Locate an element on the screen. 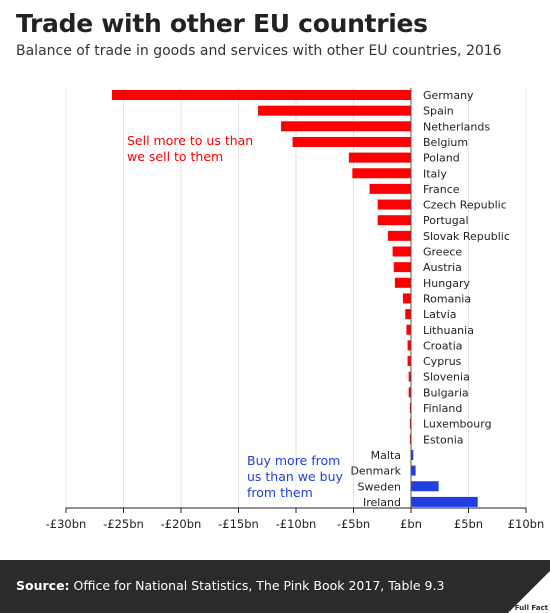 This screenshot has width=550, height=613. category-label: Greece is located at coordinates (442, 252).